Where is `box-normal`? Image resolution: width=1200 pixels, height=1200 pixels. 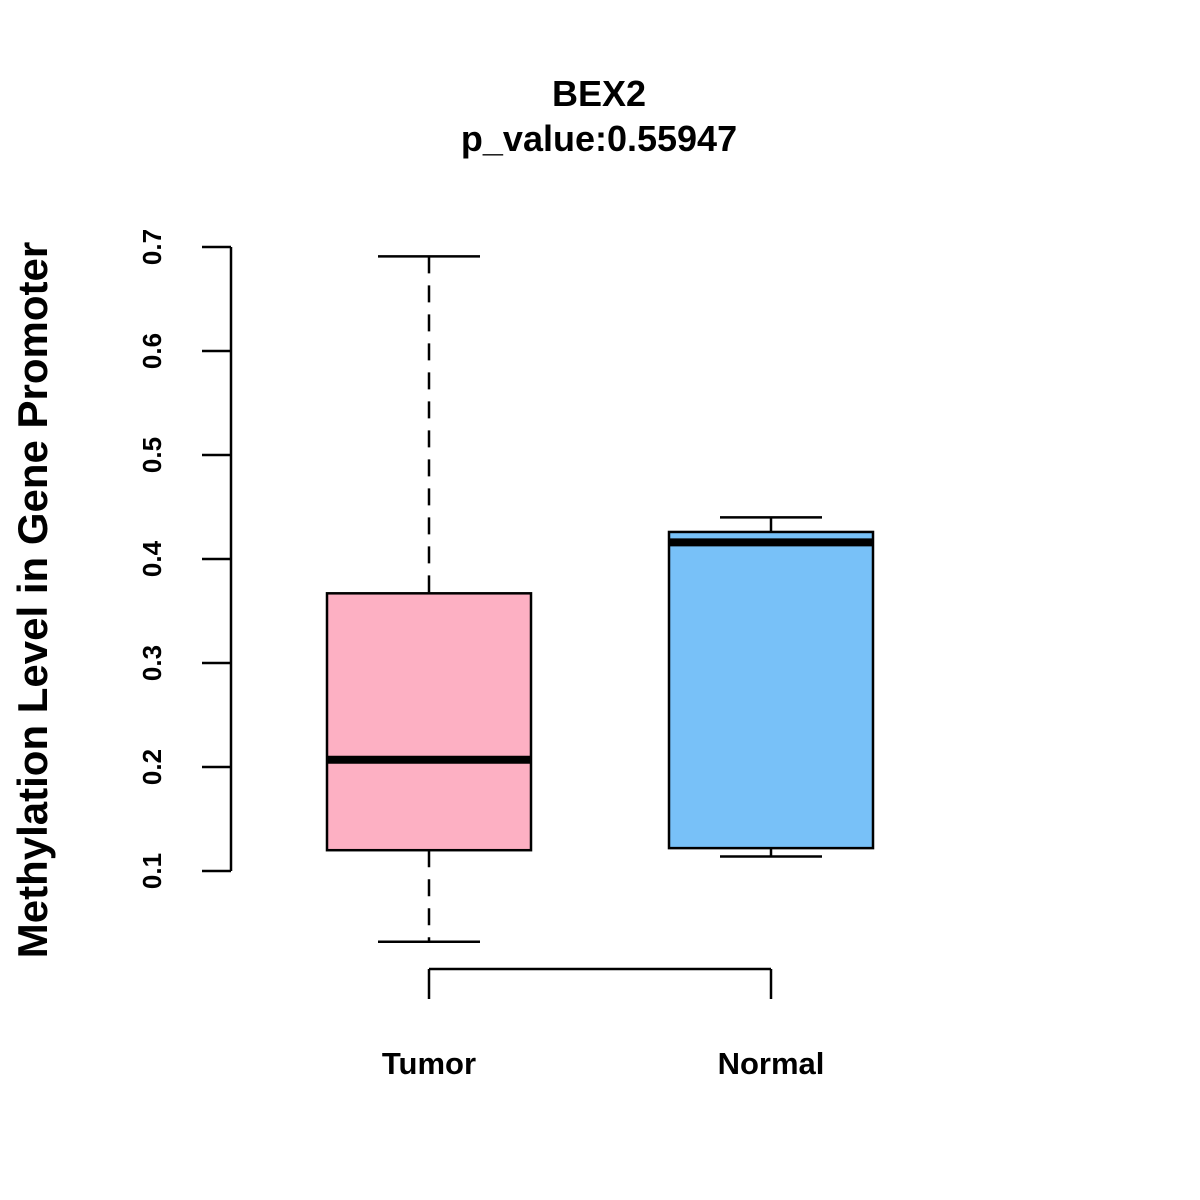
box-normal is located at coordinates (771, 687).